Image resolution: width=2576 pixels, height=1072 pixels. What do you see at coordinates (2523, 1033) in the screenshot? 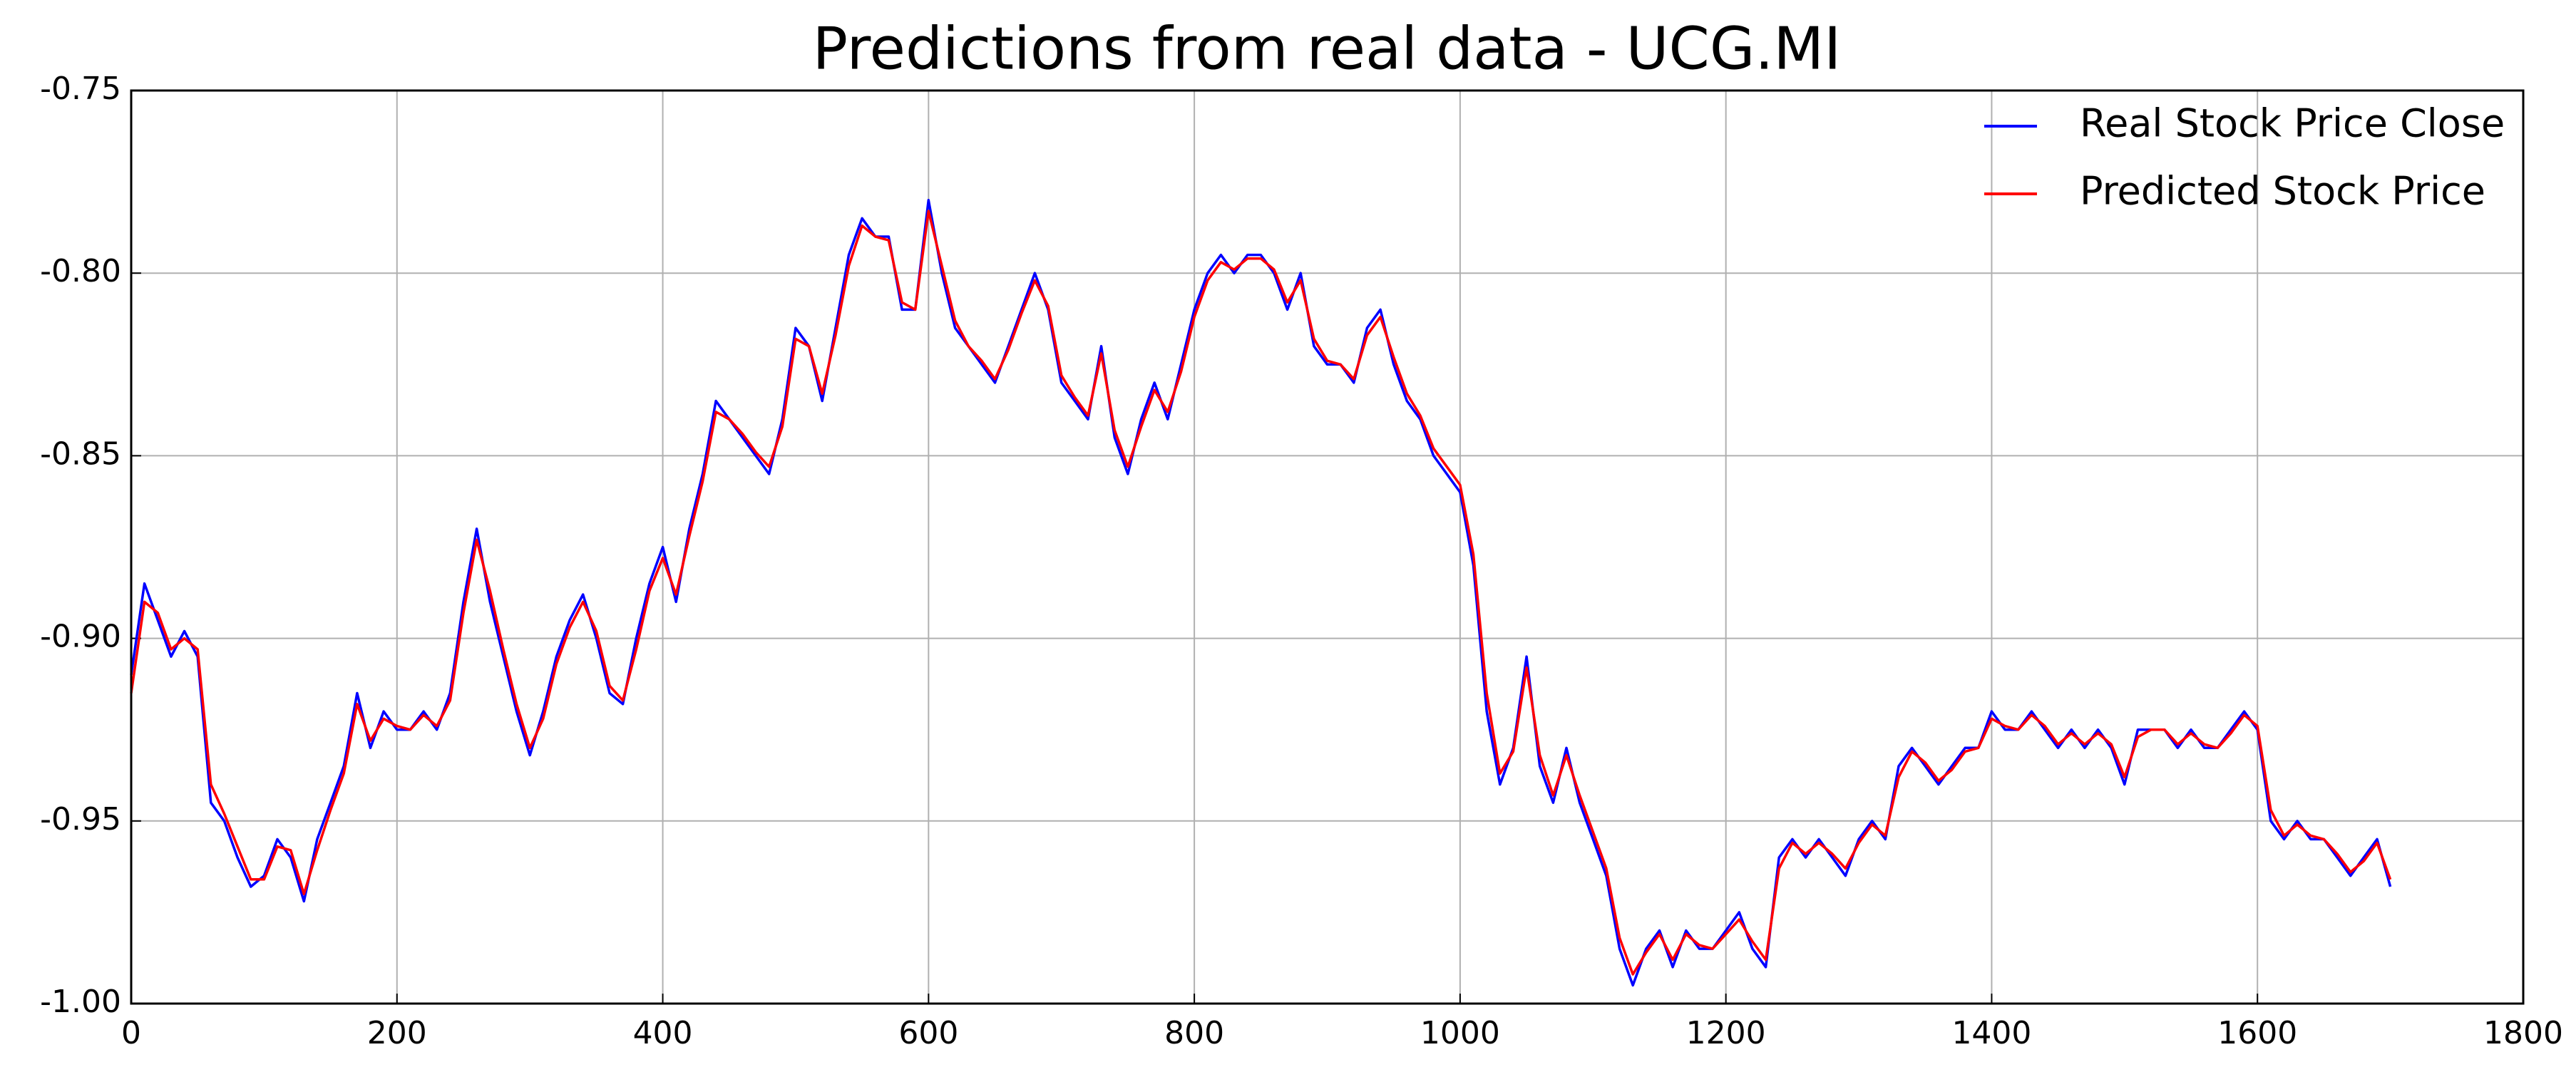
I see `x-tick-label: 1800` at bounding box center [2523, 1033].